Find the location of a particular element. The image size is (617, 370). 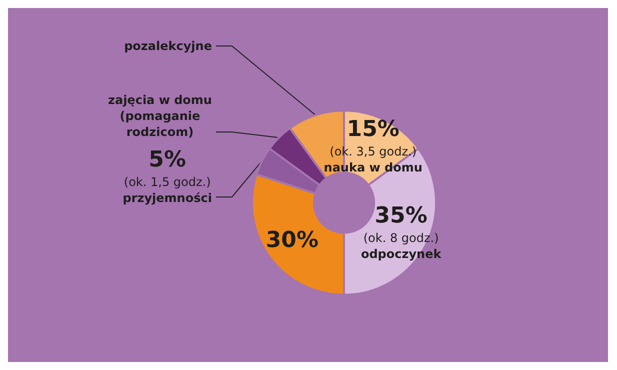

data-label: 30% is located at coordinates (292, 240).